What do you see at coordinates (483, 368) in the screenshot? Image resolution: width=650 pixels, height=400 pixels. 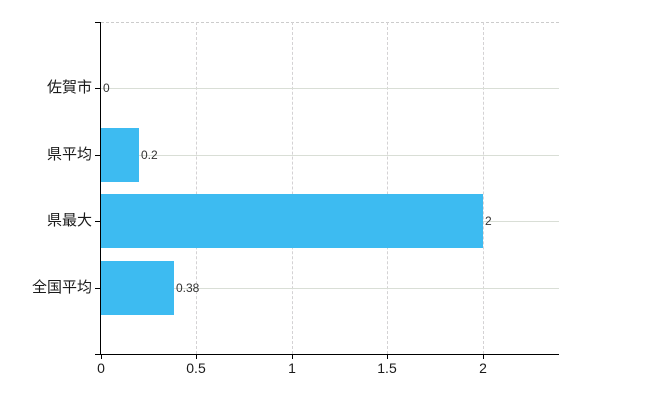 I see `x-tick-label: 2` at bounding box center [483, 368].